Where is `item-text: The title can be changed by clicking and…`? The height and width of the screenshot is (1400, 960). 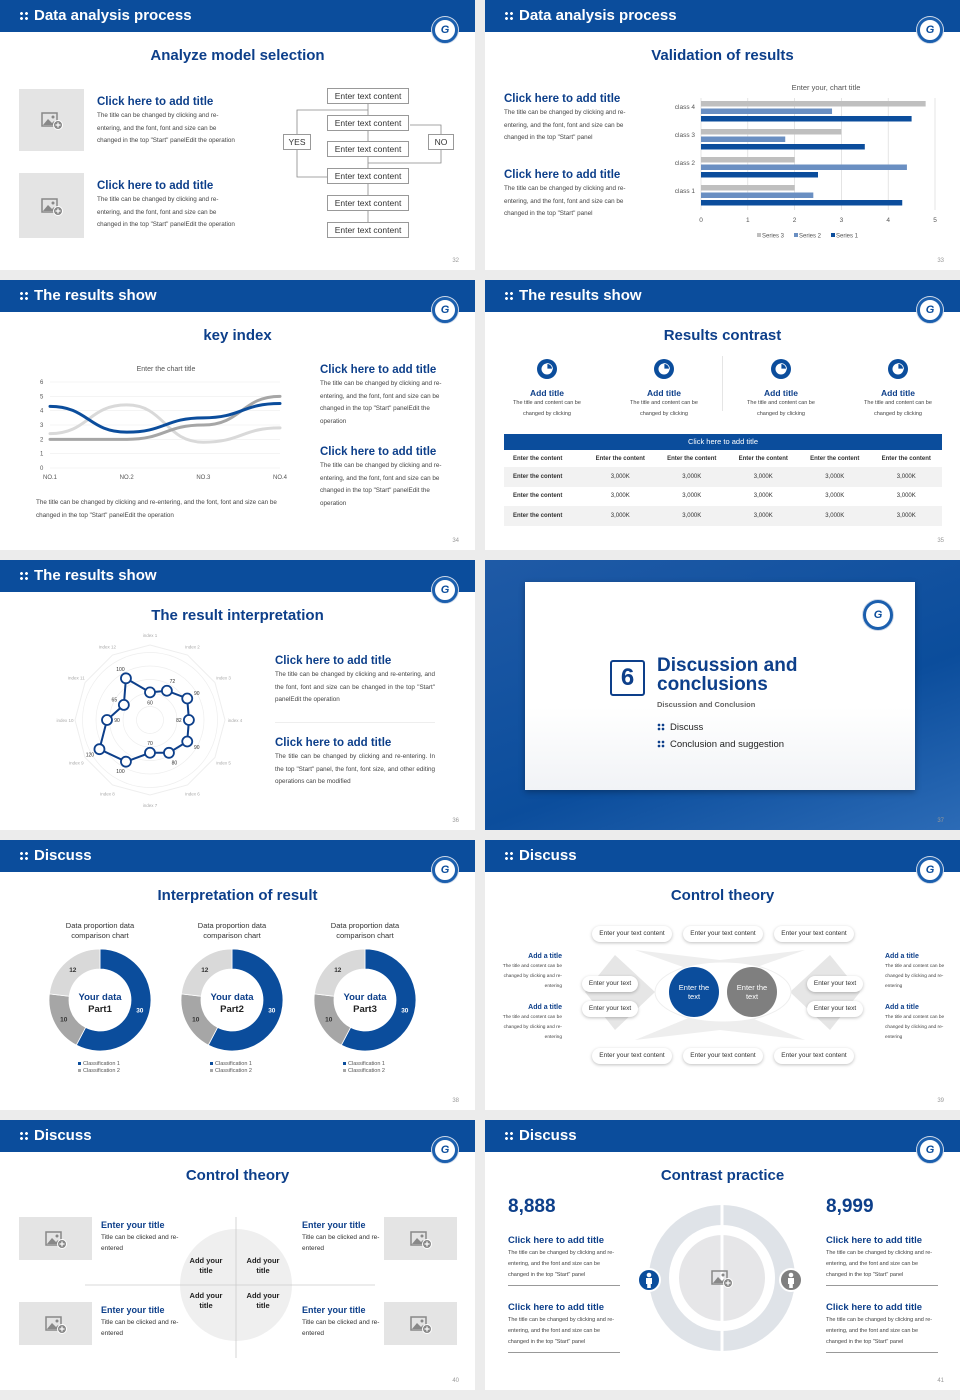 item-text: The title can be changed by clicking and… is located at coordinates (166, 128).